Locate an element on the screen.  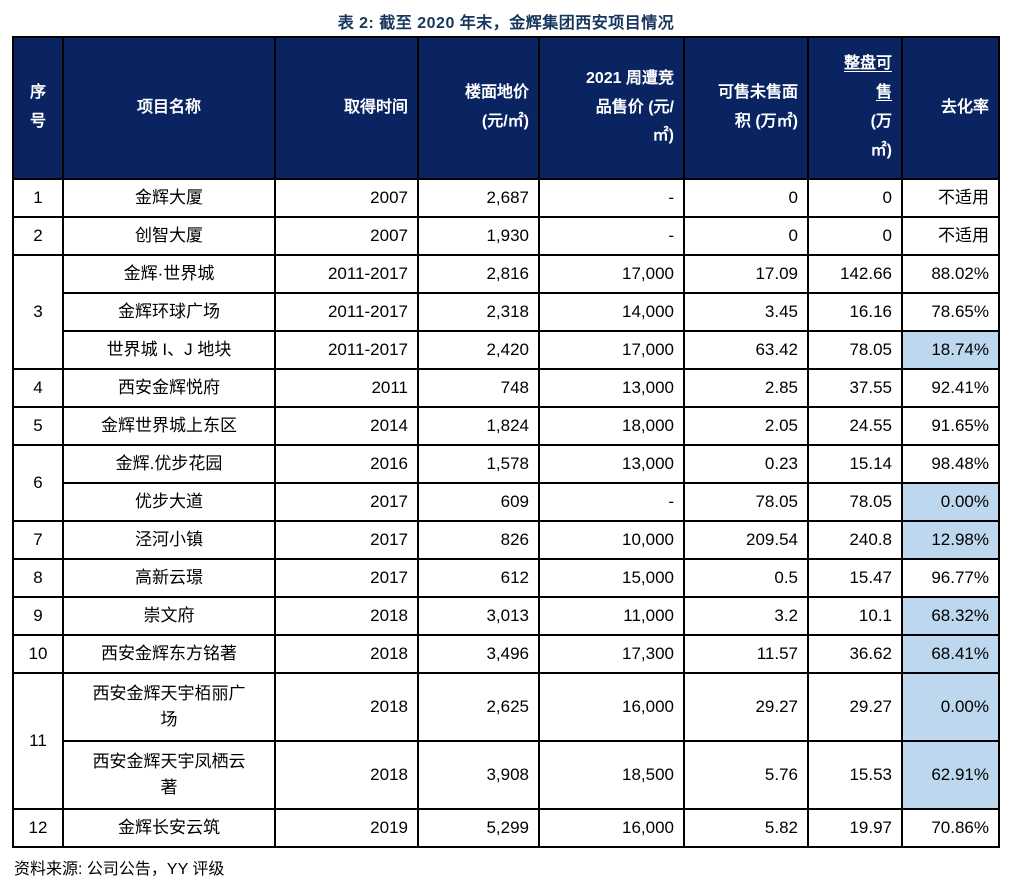
cell-unsold-area: 2.85 is located at coordinates (746, 388).